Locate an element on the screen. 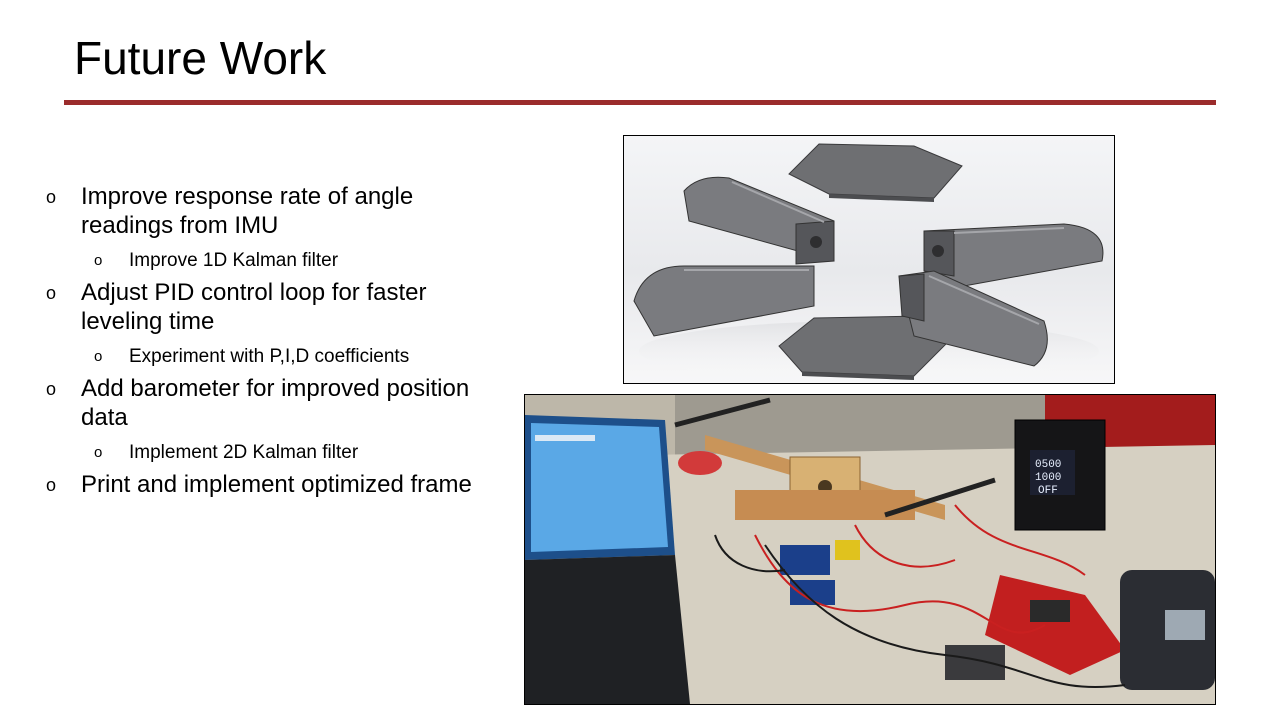  bullet-item: o Print and implement optimized frame is located at coordinates (275, 484).